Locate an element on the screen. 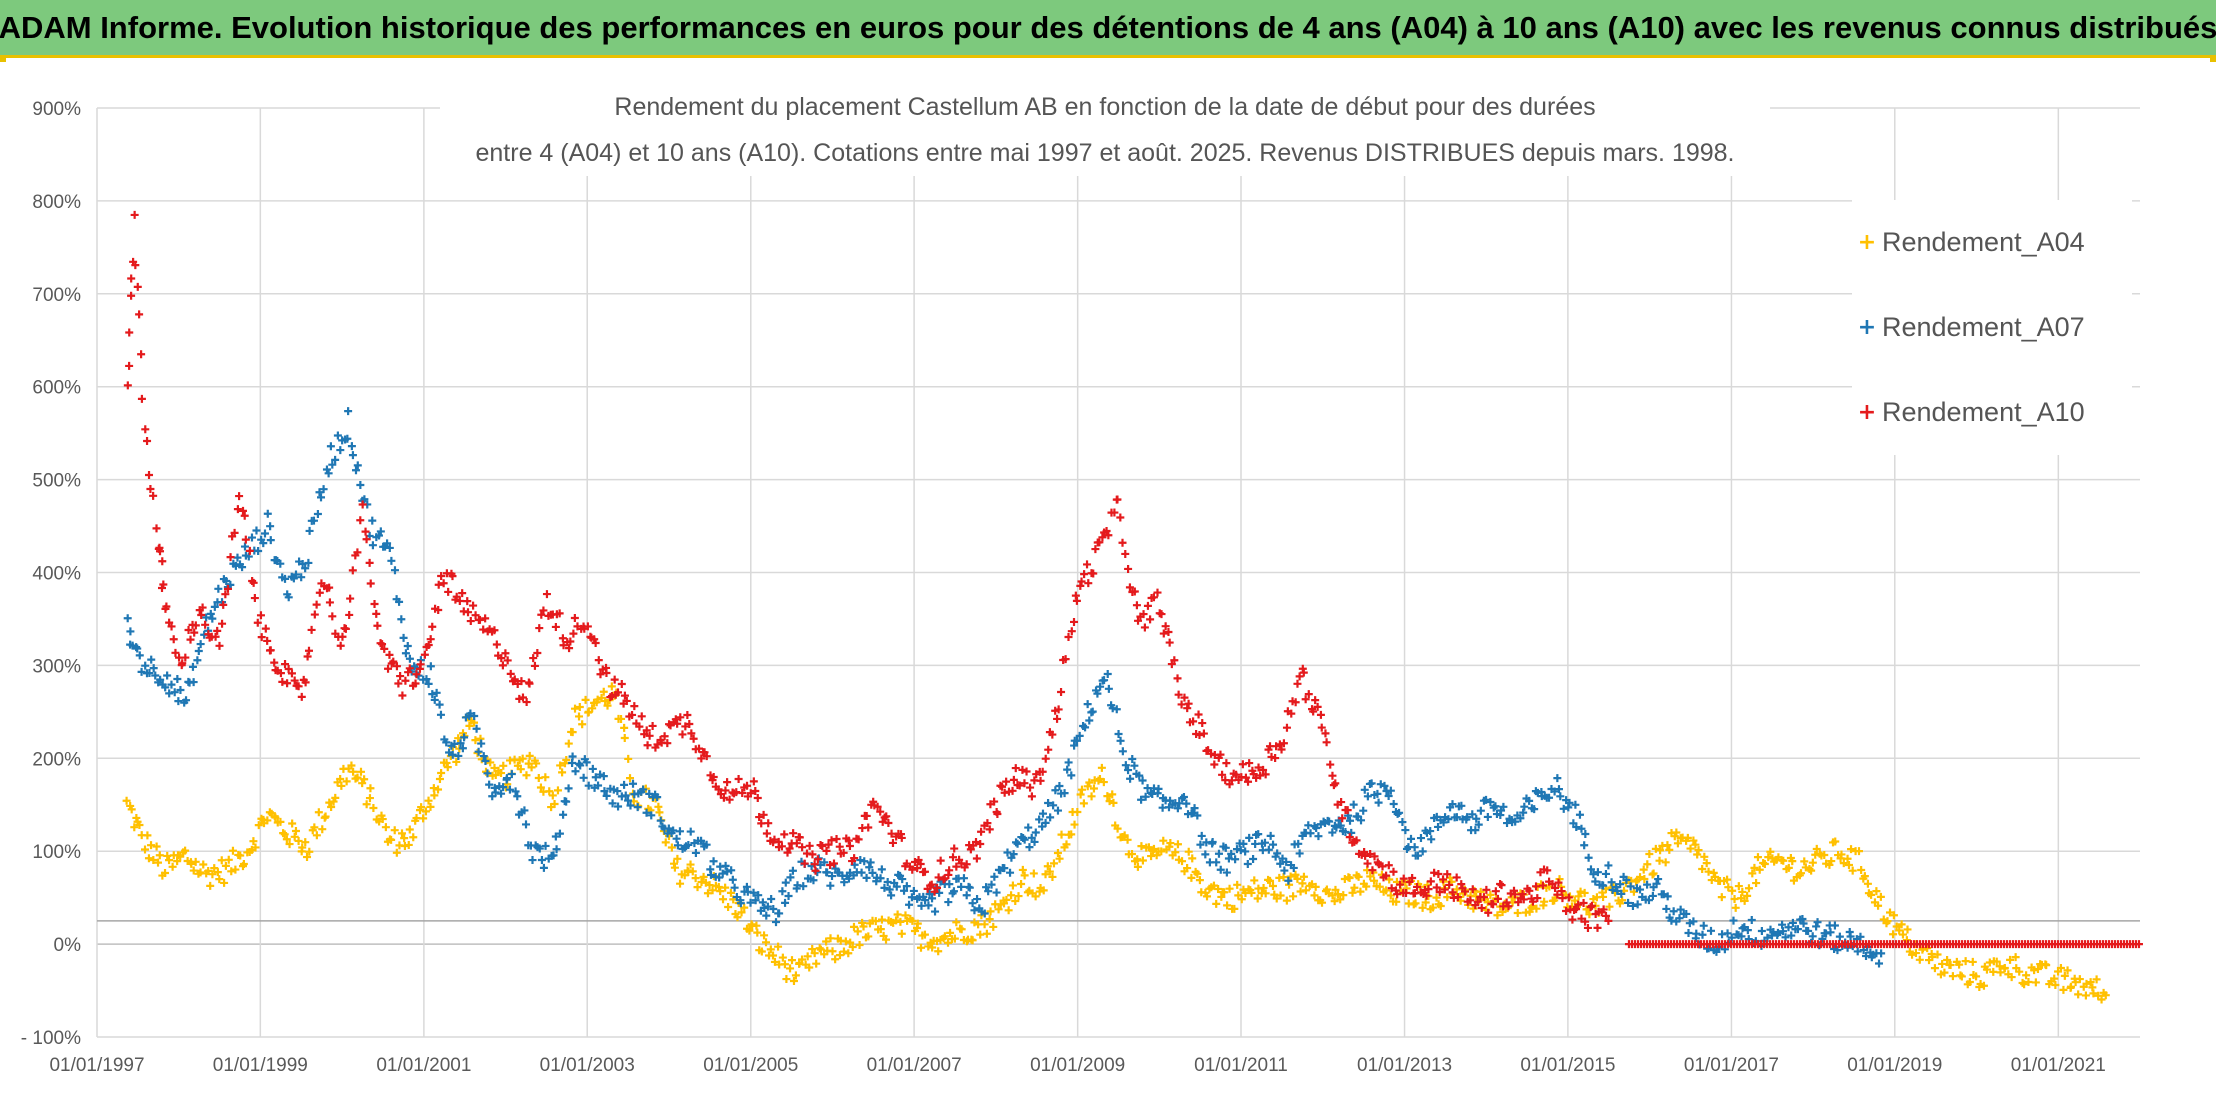 This screenshot has height=1102, width=2216. x-tick-label: 01/01/2017 is located at coordinates (1731, 1065).